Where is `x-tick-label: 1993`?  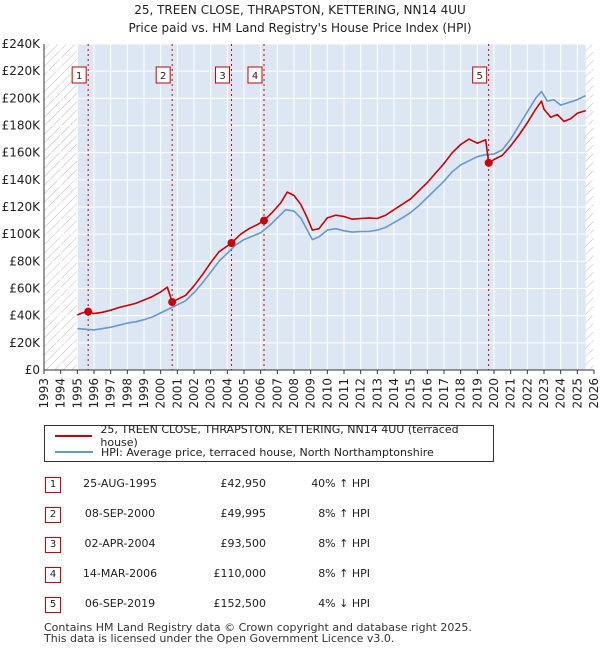 x-tick-label: 1993 is located at coordinates (44, 393).